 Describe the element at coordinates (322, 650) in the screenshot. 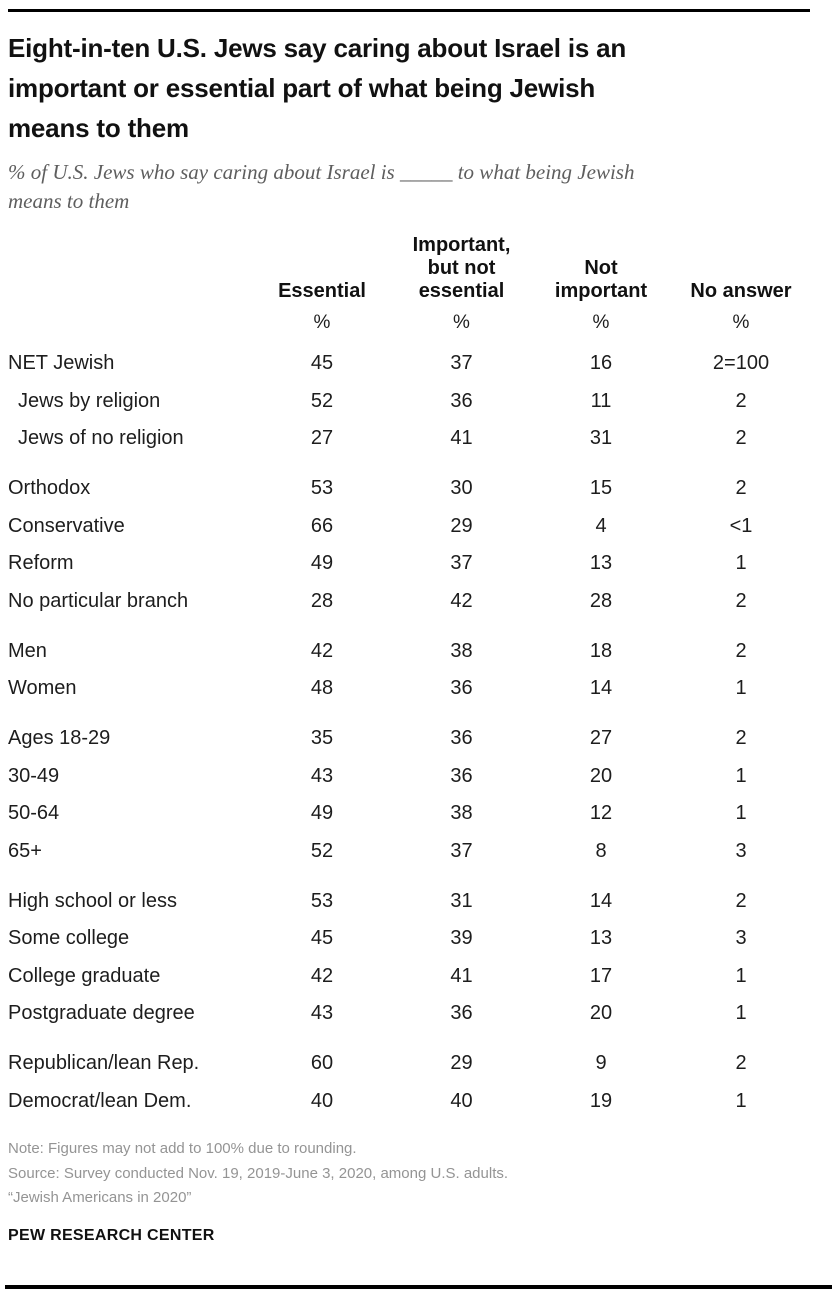

I see `value-cell: 42` at that location.